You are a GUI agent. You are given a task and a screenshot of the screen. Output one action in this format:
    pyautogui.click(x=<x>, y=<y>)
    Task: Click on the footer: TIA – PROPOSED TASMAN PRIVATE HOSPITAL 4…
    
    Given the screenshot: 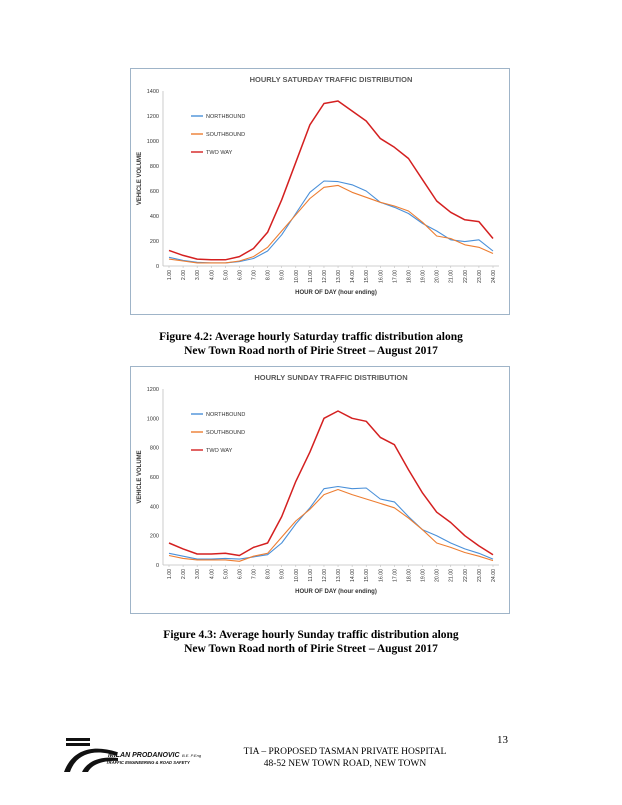 What is the action you would take?
    pyautogui.click(x=345, y=758)
    